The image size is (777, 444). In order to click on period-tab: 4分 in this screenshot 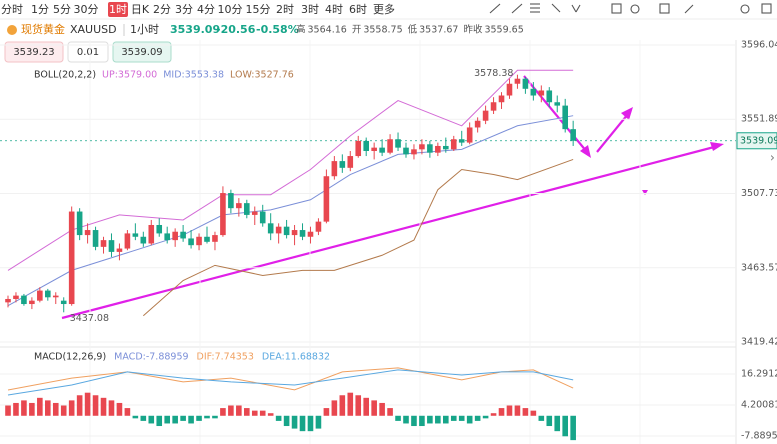, I will do `click(206, 9)`.